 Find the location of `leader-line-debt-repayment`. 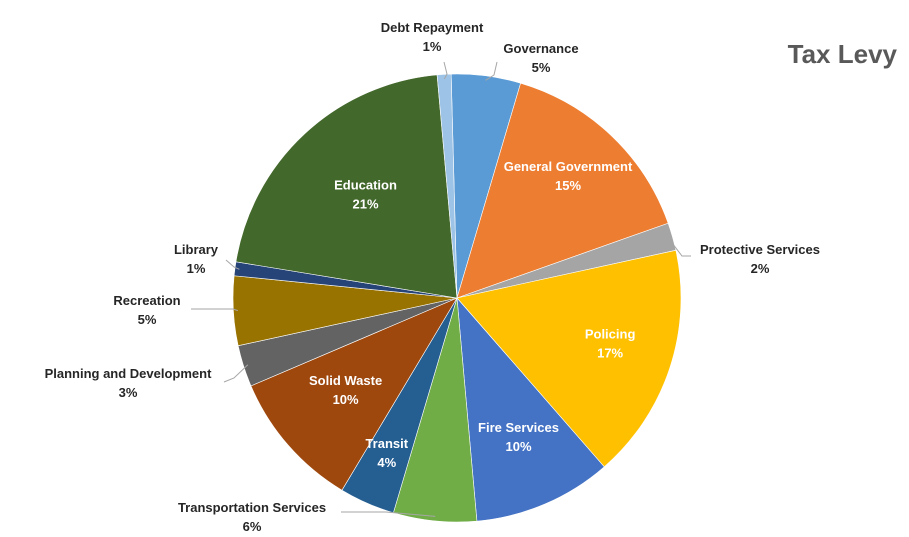

leader-line-debt-repayment is located at coordinates (445, 70).